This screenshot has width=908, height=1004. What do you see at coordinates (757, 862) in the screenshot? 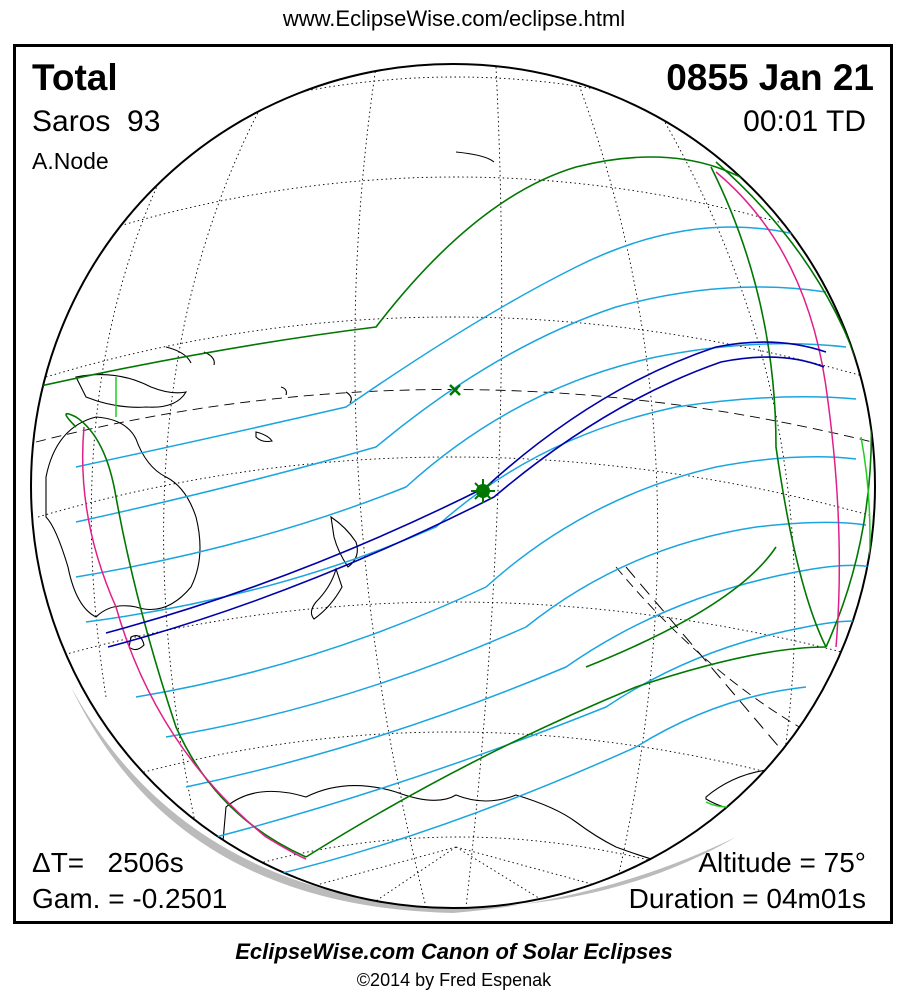
I see `altitude-label: Altitude =` at bounding box center [757, 862].